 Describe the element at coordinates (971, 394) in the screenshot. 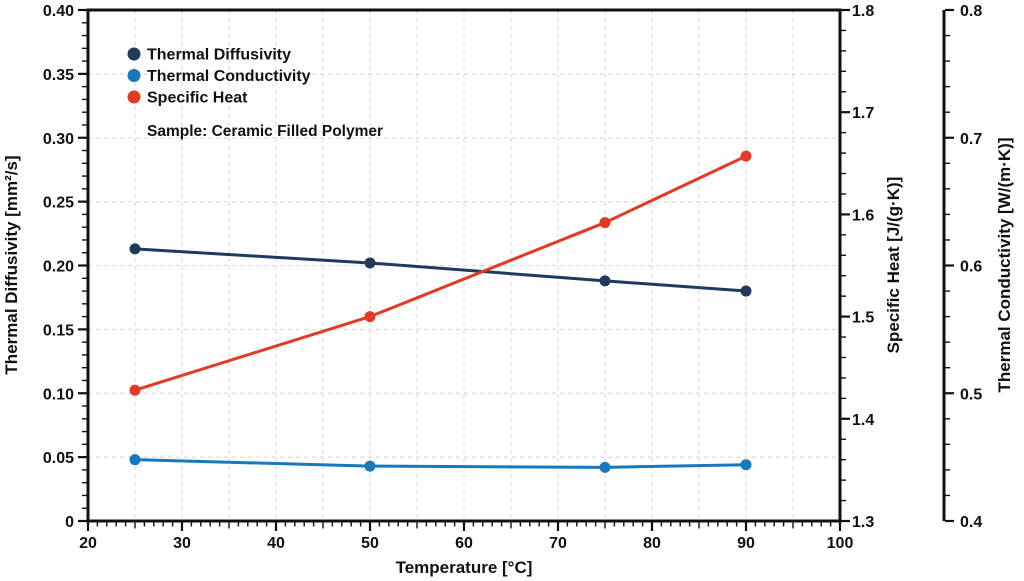

I see `y-right2-tick-label: 0.5` at that location.